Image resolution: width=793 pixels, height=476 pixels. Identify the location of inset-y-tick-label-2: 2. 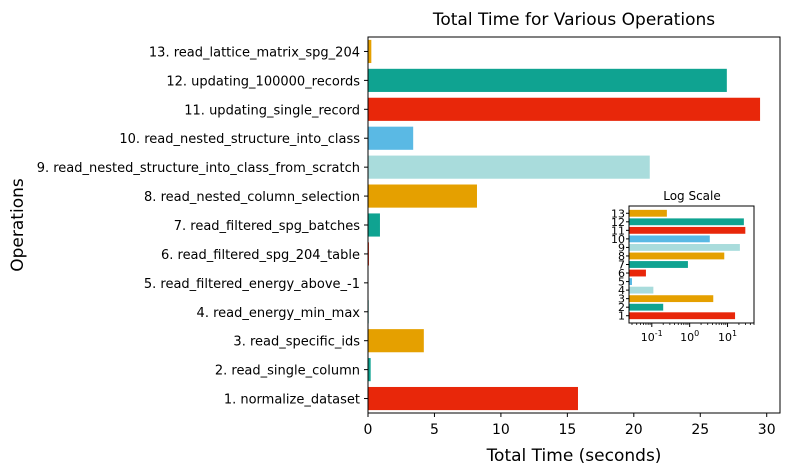
(621, 307).